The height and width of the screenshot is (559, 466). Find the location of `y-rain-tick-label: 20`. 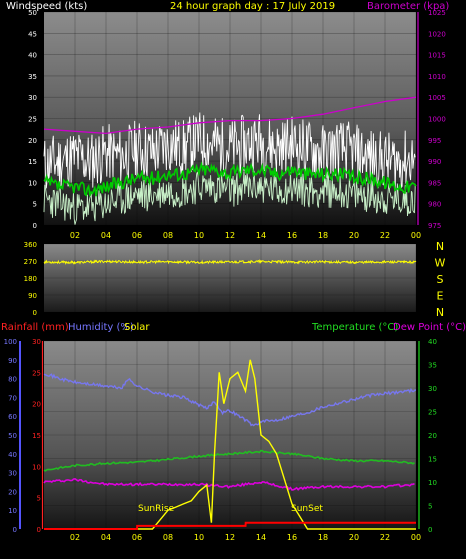

y-rain-tick-label: 20 is located at coordinates (36, 405).